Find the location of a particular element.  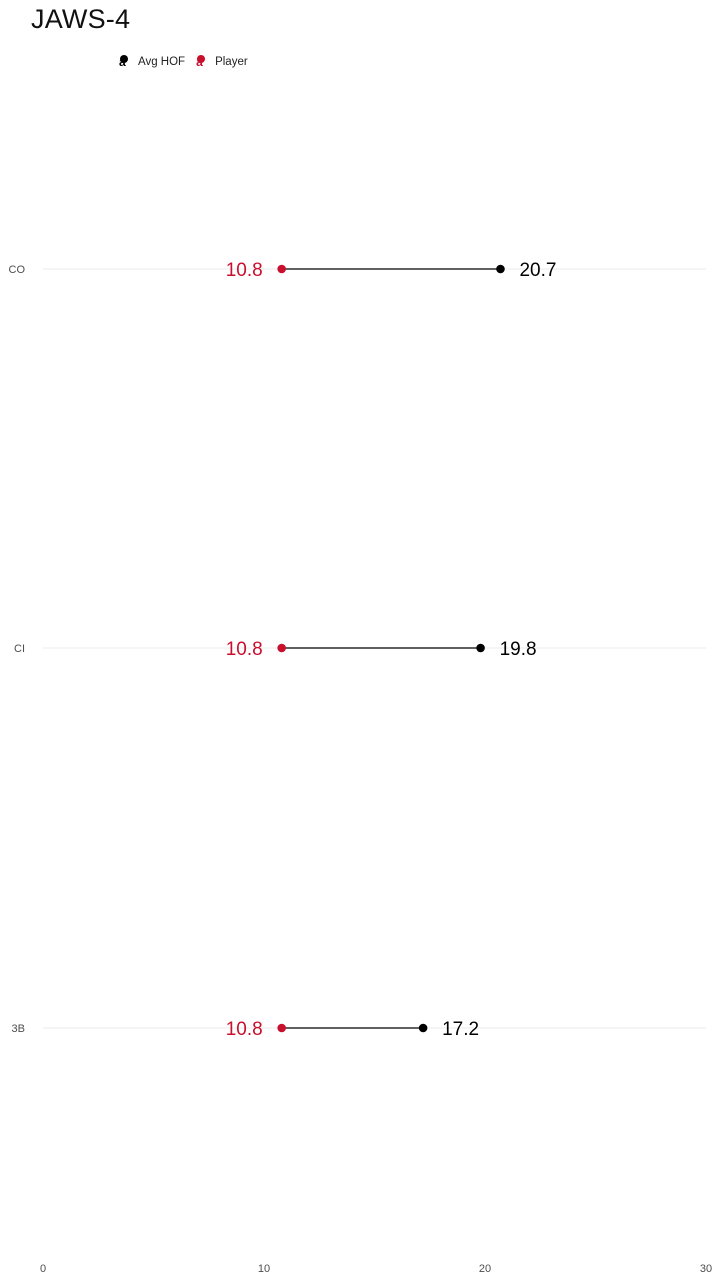

legend-dot-avg-hof is located at coordinates (124, 59).